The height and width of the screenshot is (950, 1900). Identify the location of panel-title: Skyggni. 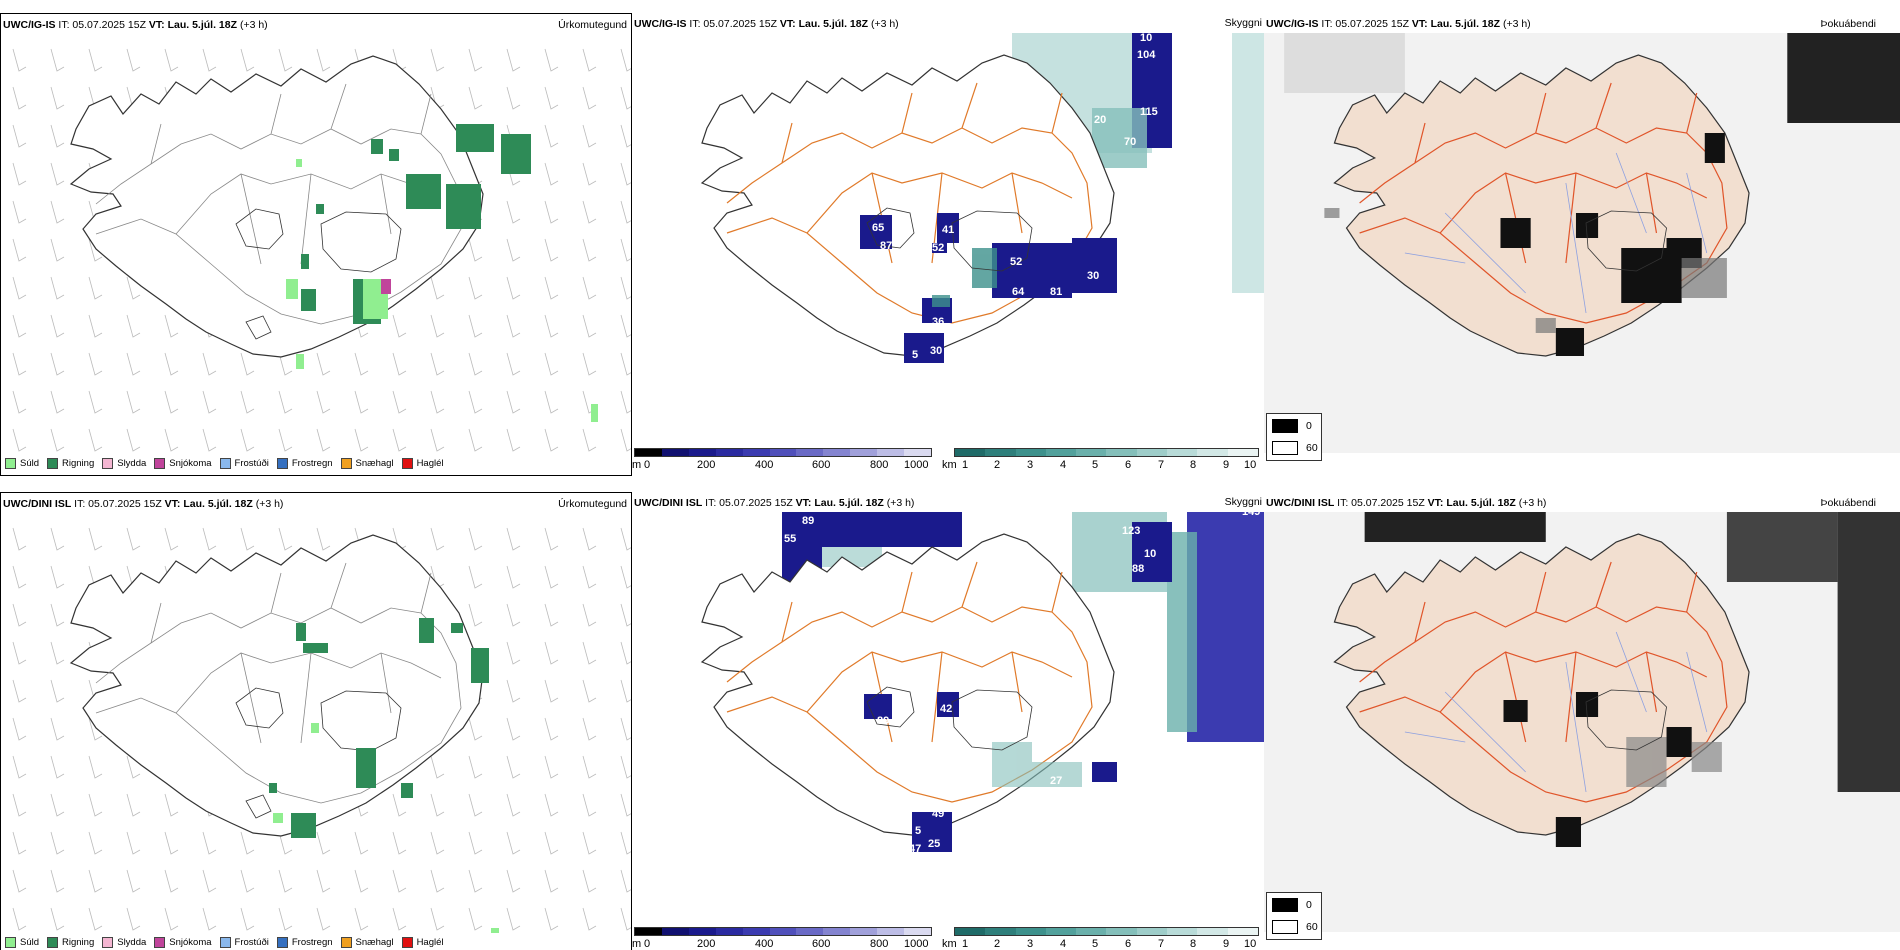
(1243, 502).